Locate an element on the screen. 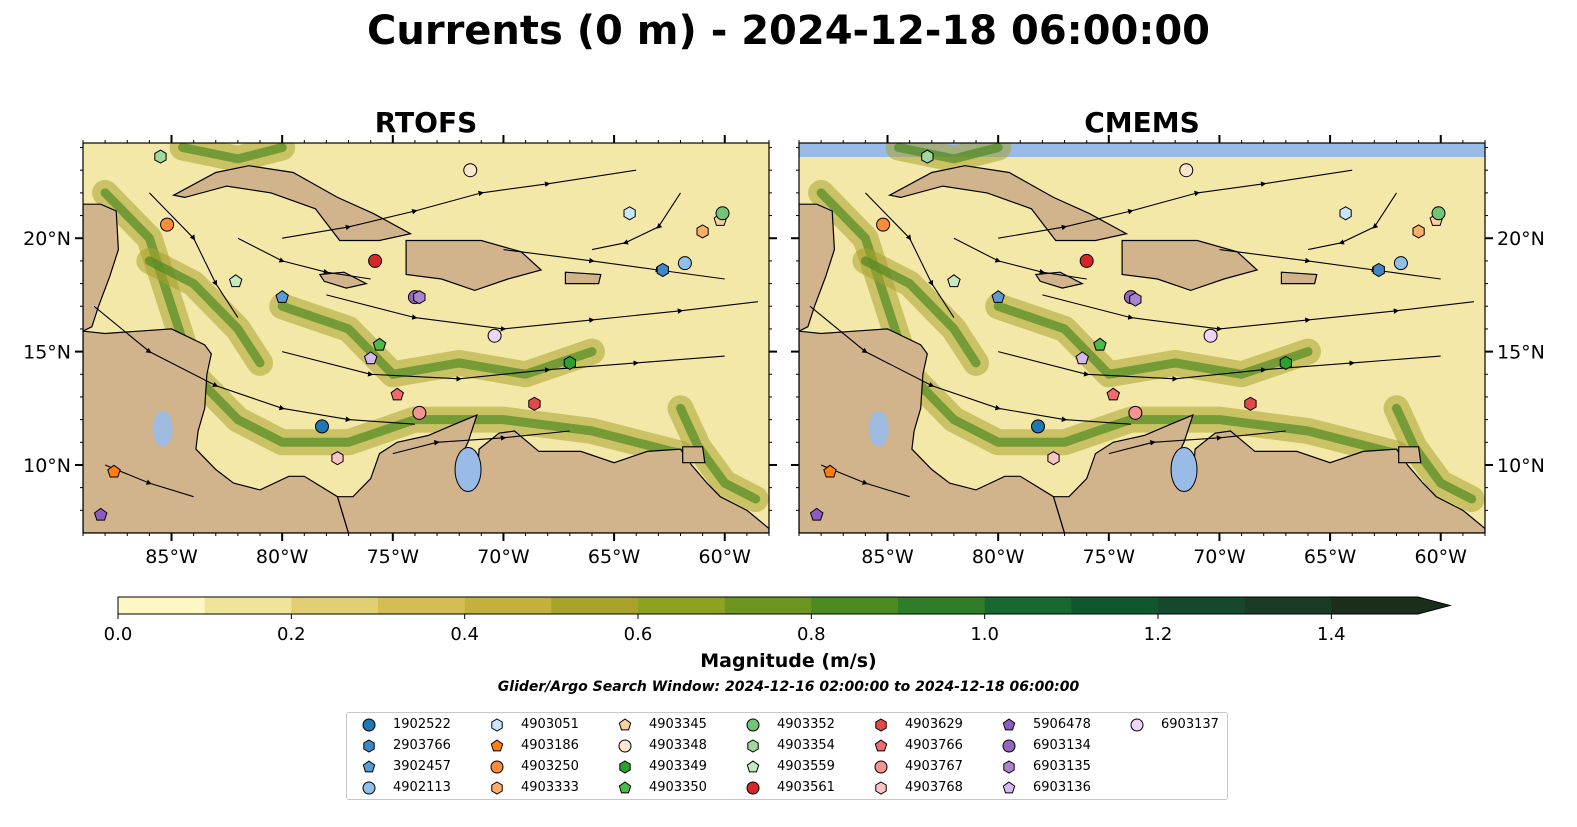  lake-maracaibo is located at coordinates (468, 470).